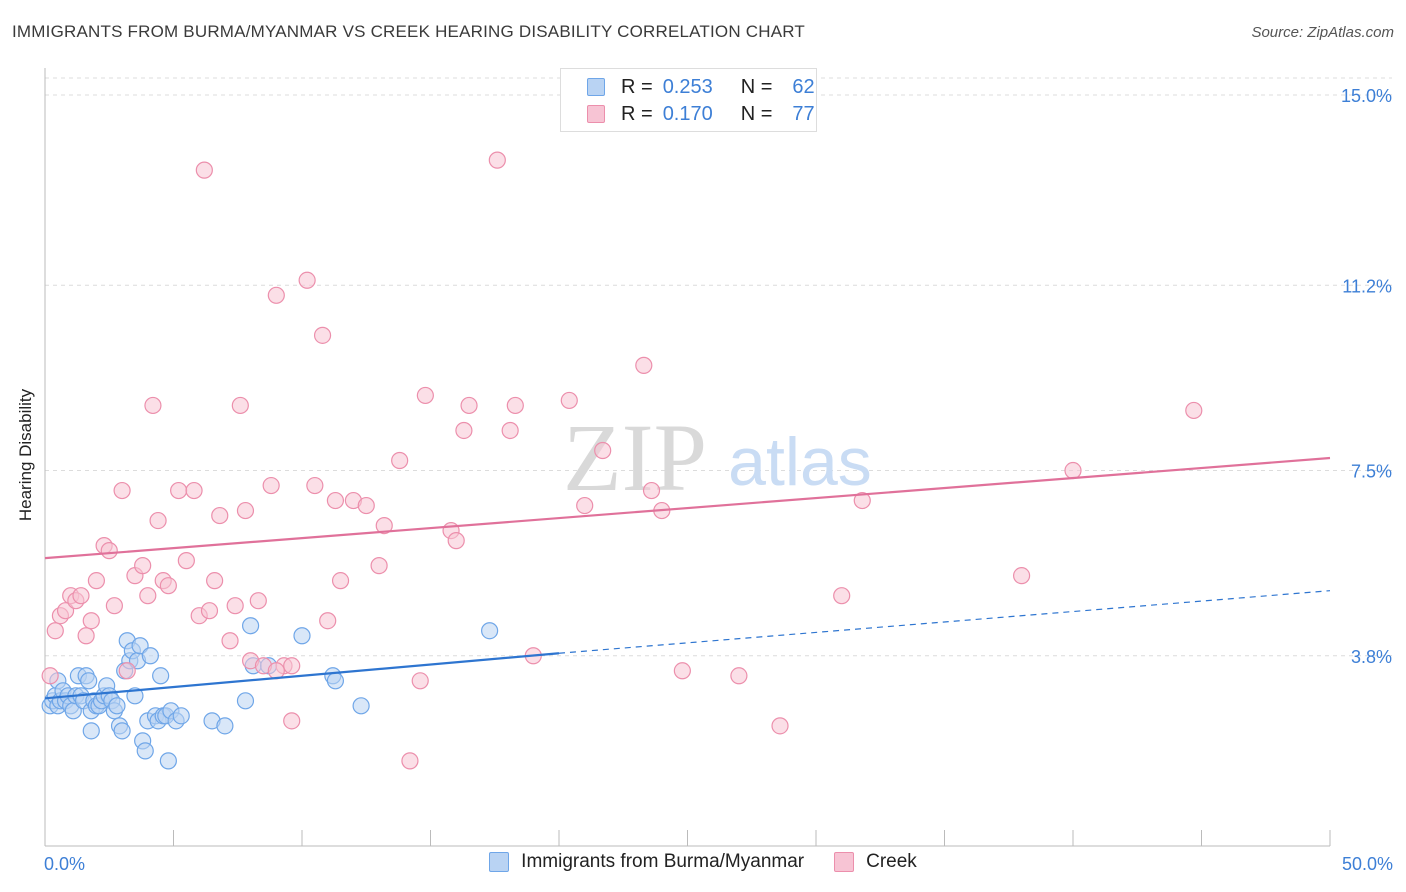 The image size is (1406, 892). Describe the element at coordinates (687, 86) in the screenshot. I see `legend-r-value: 0.253` at that location.